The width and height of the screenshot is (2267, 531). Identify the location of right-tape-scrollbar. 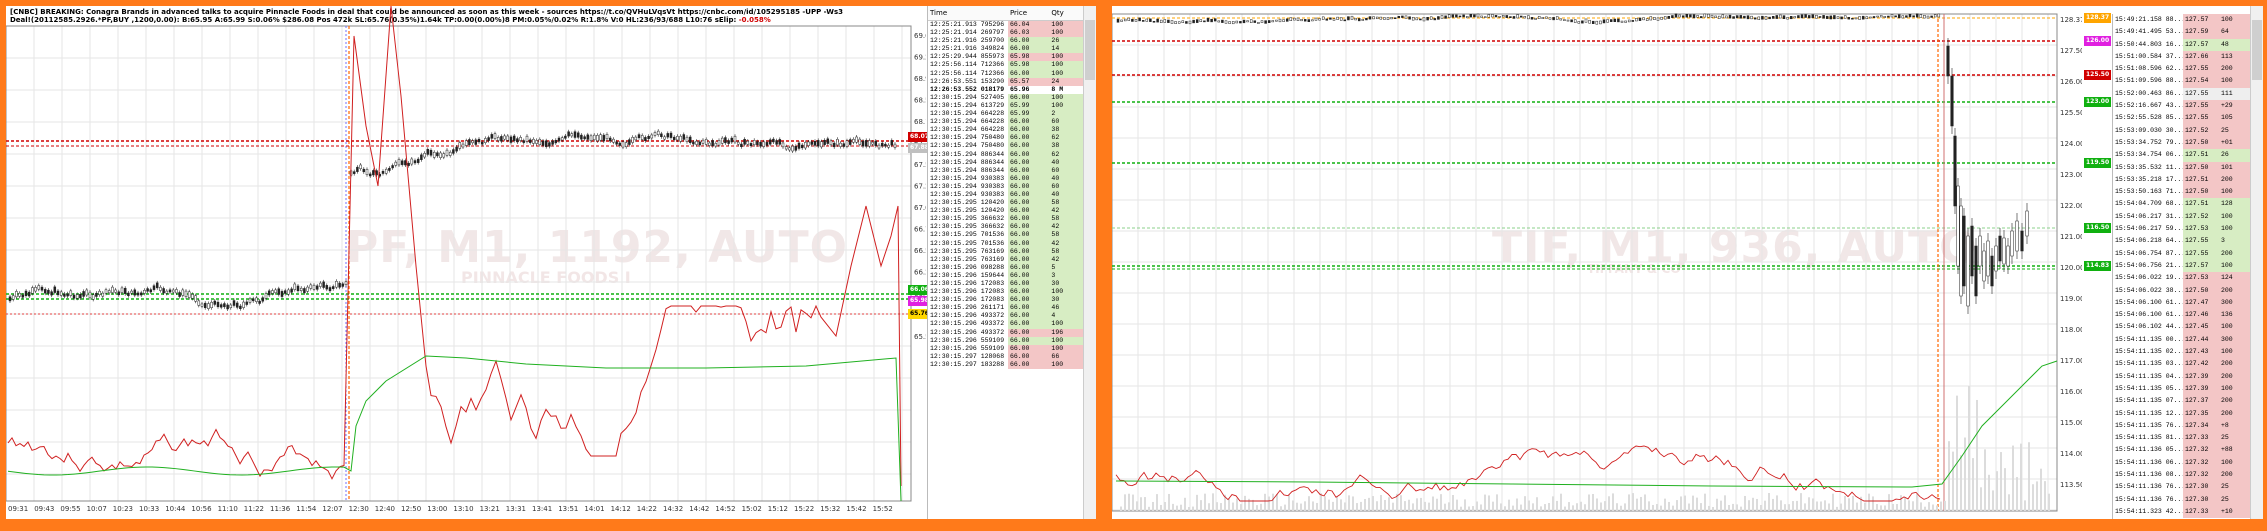
(2256, 262).